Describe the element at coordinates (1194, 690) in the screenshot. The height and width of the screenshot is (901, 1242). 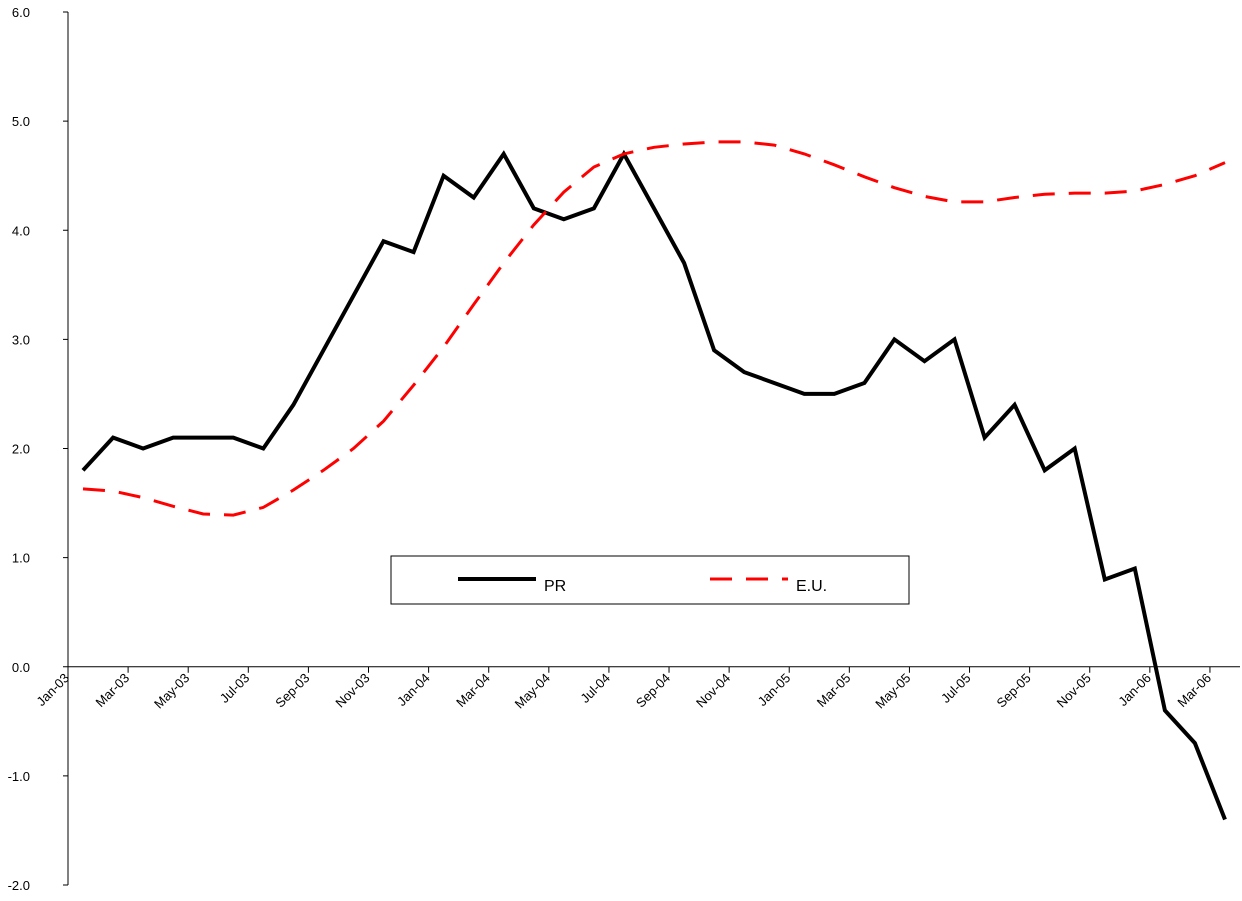
I see `x-tick-label: Mar-06` at that location.